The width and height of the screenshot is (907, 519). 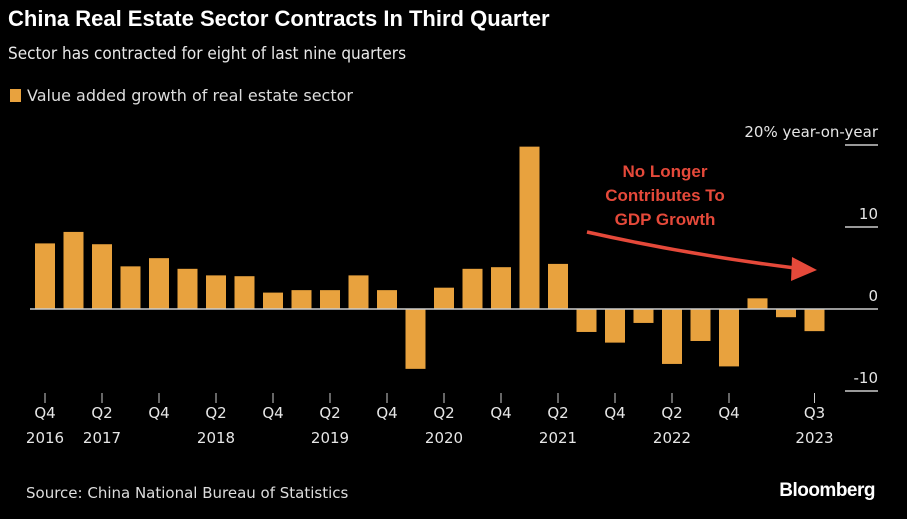 What do you see at coordinates (665, 219) in the screenshot?
I see `annotation-line: GDP Growth` at bounding box center [665, 219].